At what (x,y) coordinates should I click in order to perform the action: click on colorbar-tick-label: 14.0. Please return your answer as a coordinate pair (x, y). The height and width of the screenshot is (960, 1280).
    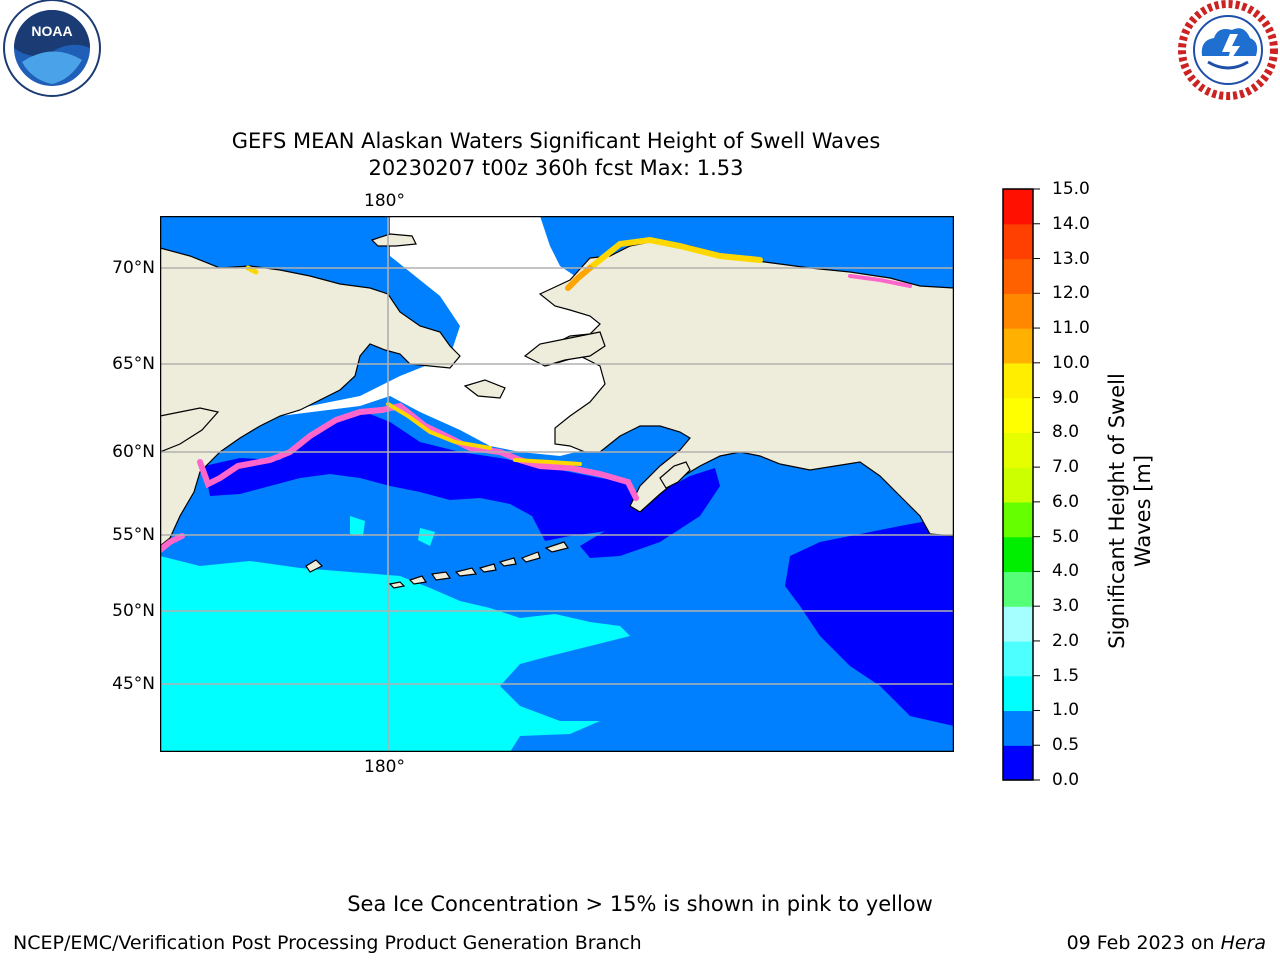
    Looking at the image, I should click on (1071, 223).